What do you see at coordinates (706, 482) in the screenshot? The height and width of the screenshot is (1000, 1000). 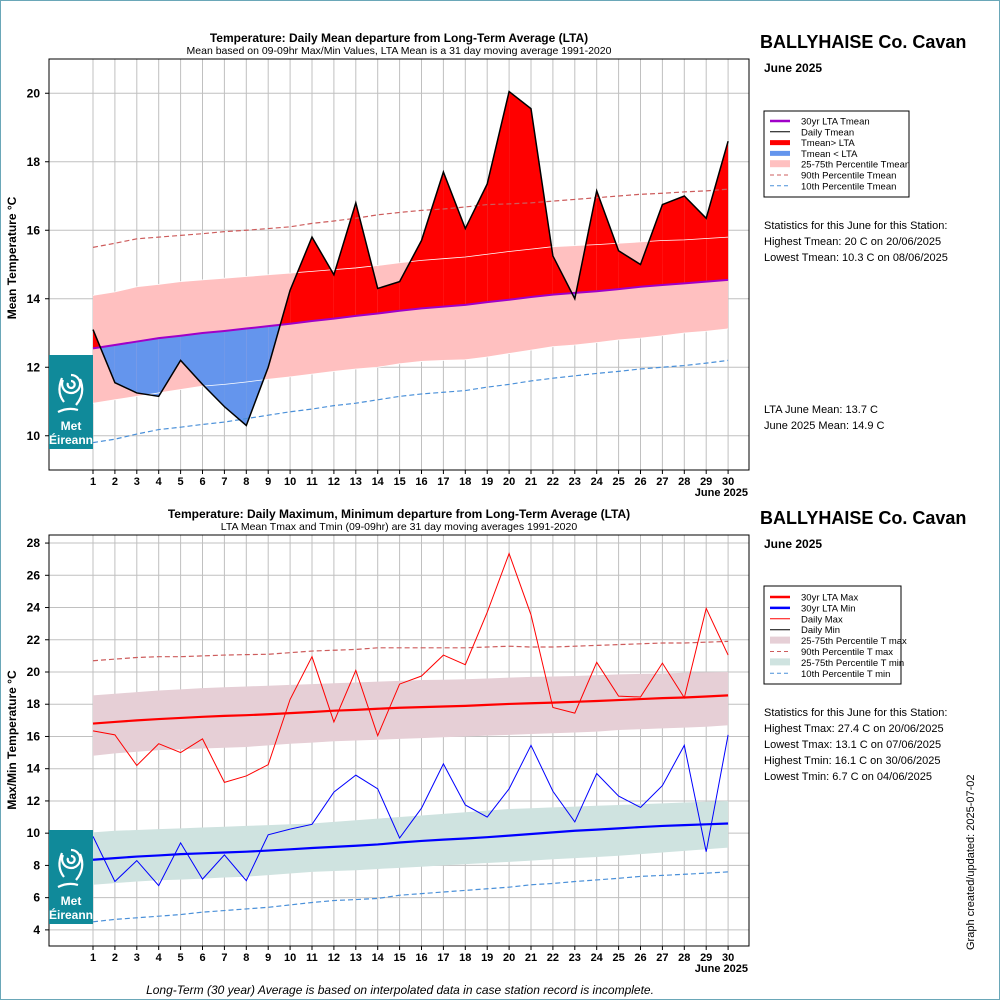 I see `x-tick-label: 29` at bounding box center [706, 482].